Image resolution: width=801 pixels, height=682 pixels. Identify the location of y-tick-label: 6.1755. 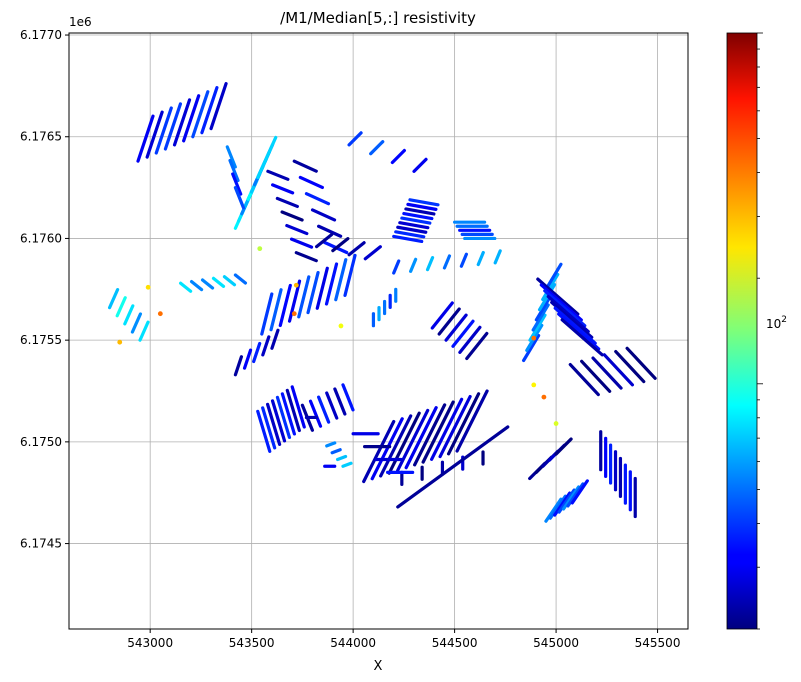
(41, 340).